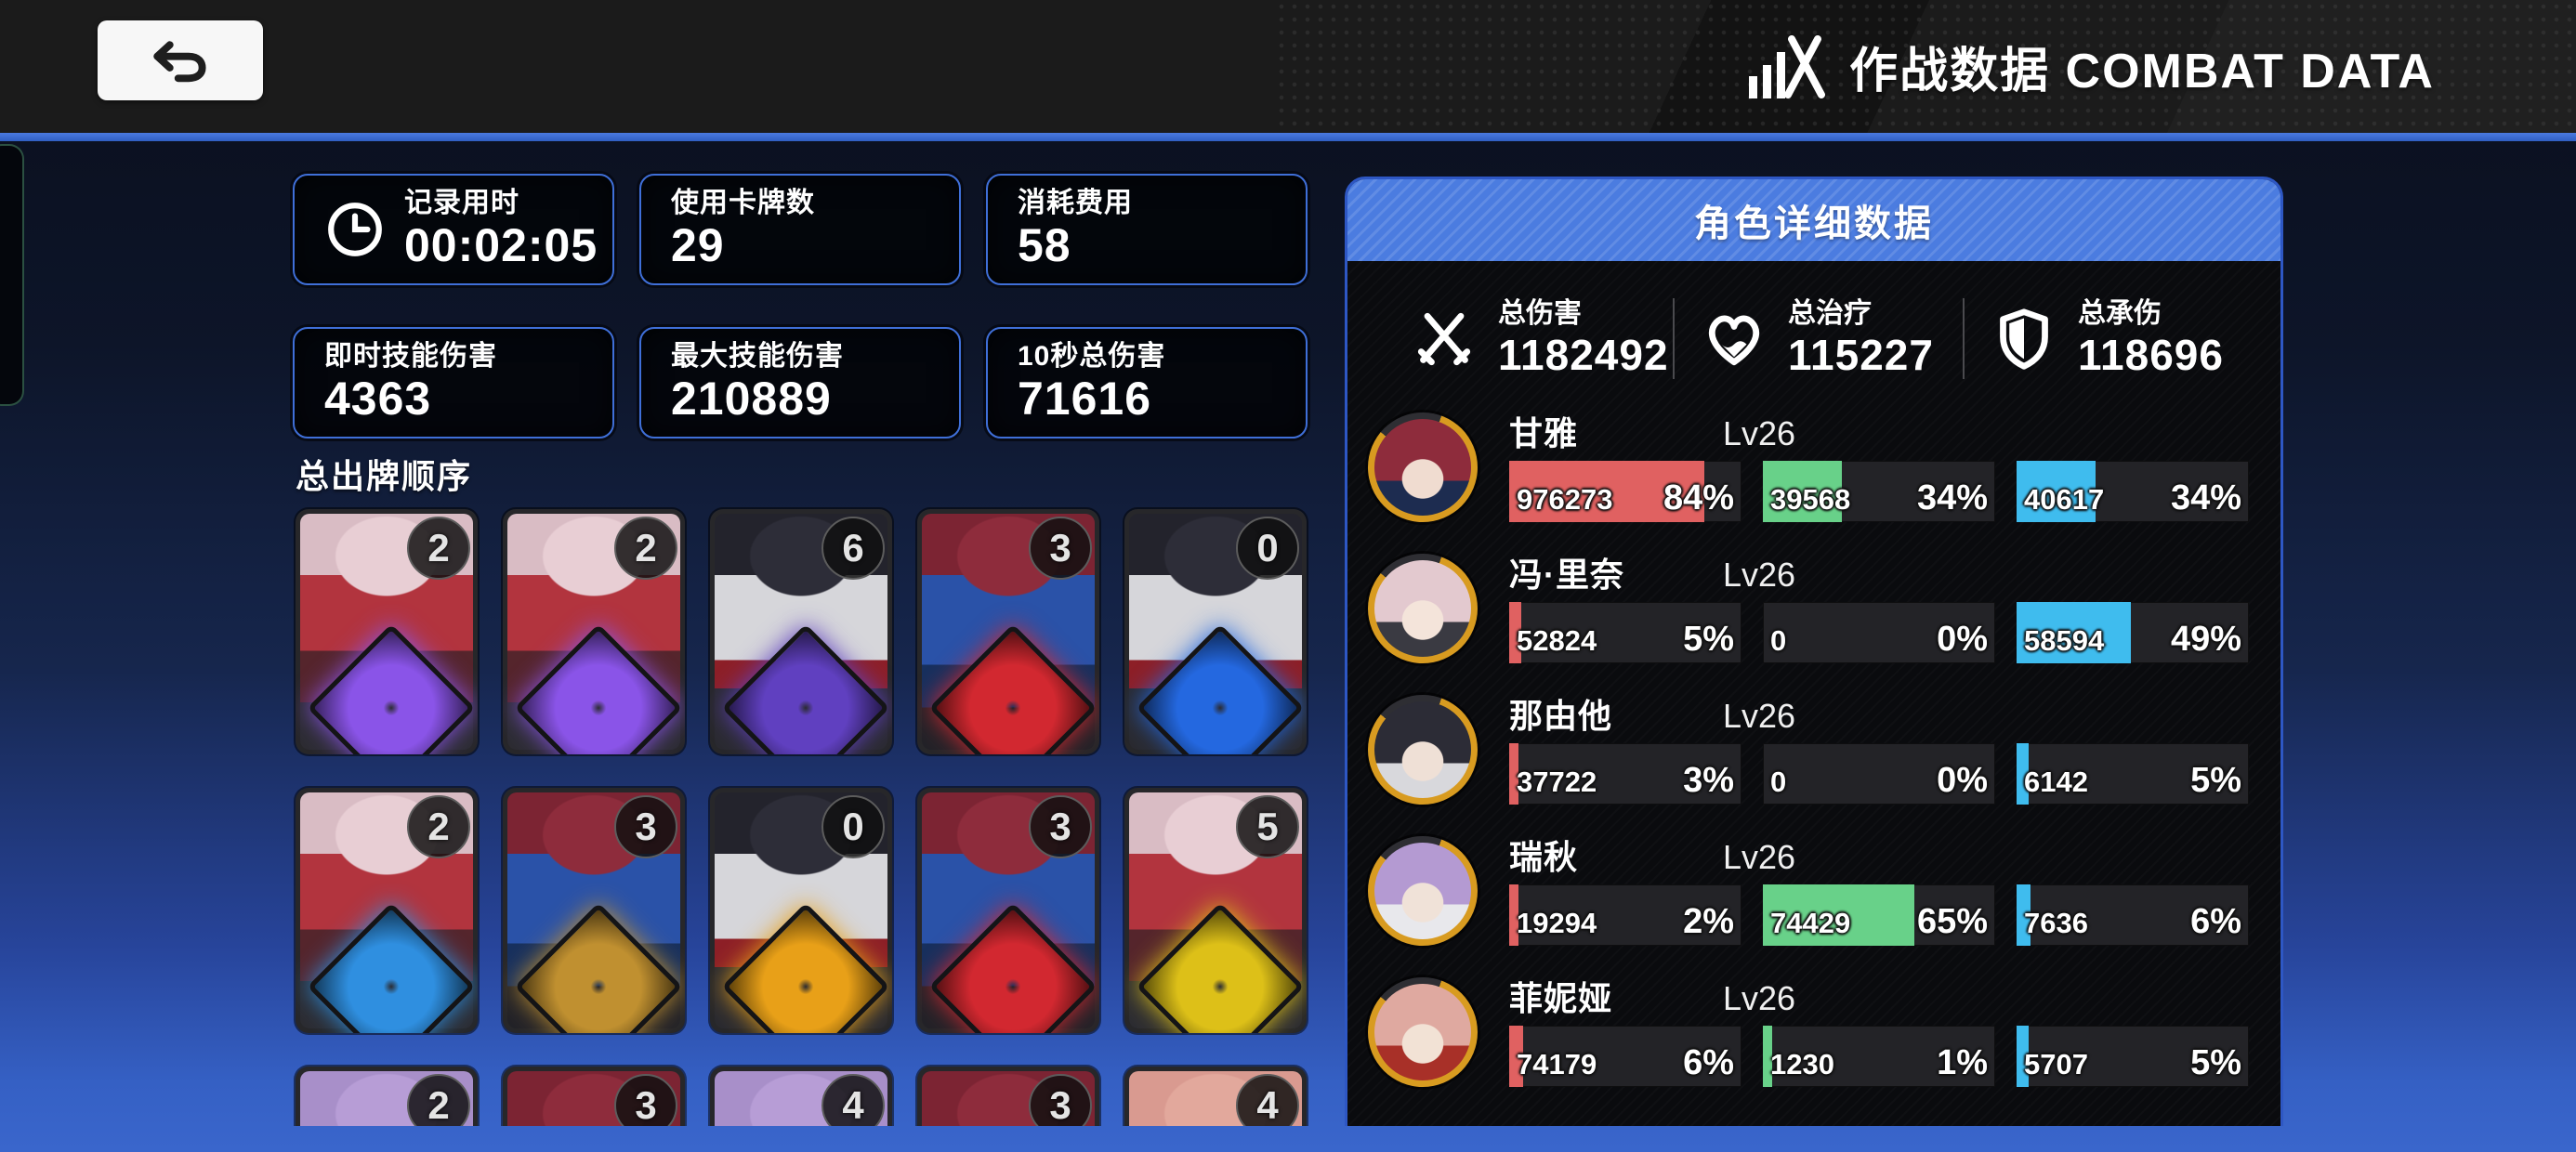 The width and height of the screenshot is (2576, 1152). I want to click on bar-percent: 1%, so click(1962, 1063).